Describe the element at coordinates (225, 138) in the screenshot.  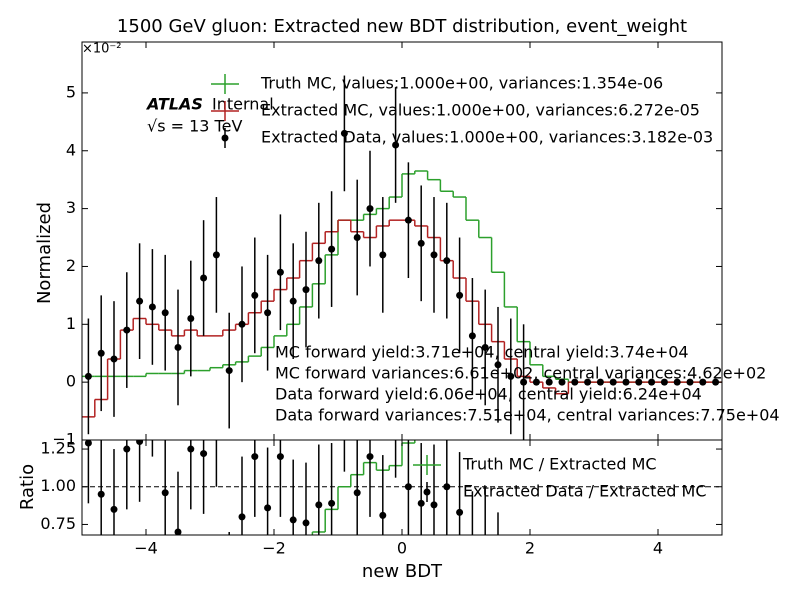
I see `legend-swatch` at that location.